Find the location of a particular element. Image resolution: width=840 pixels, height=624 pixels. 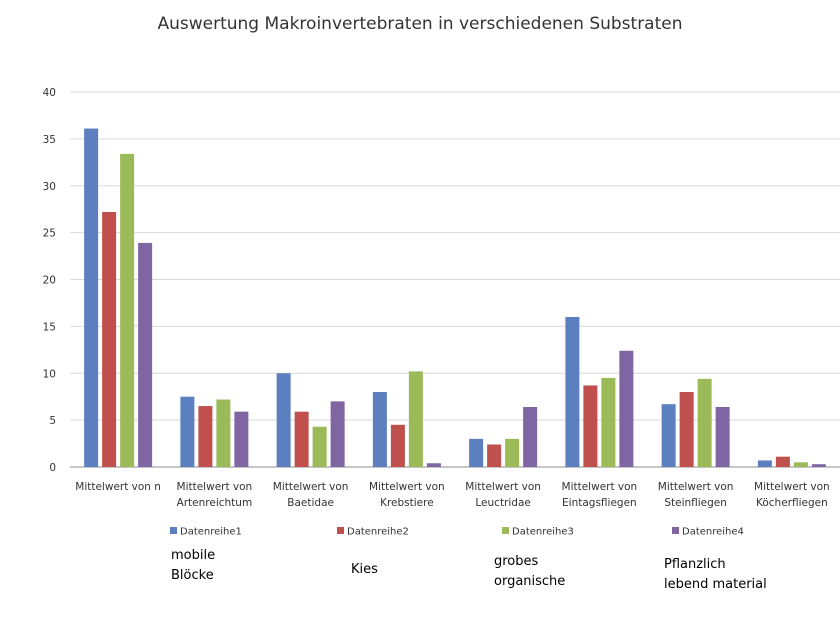

x-tick-label: Mittelwert von Eintagsfliegen is located at coordinates (600, 495).